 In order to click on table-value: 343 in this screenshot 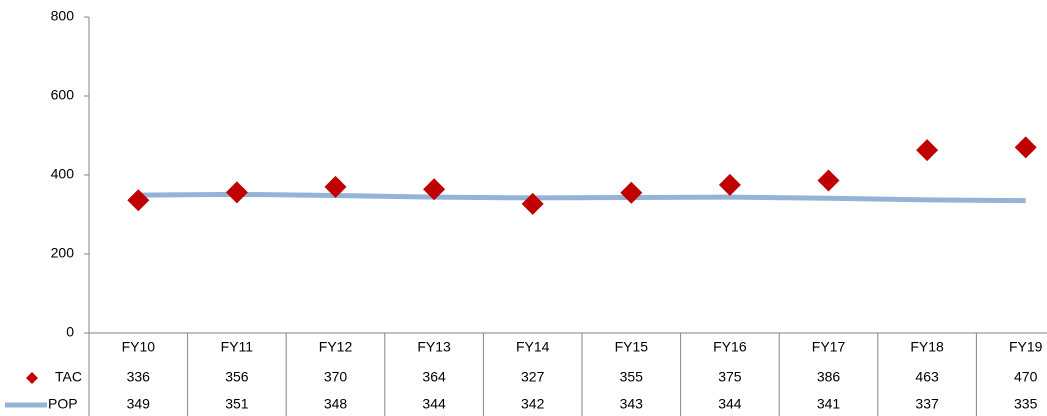, I will do `click(632, 404)`.